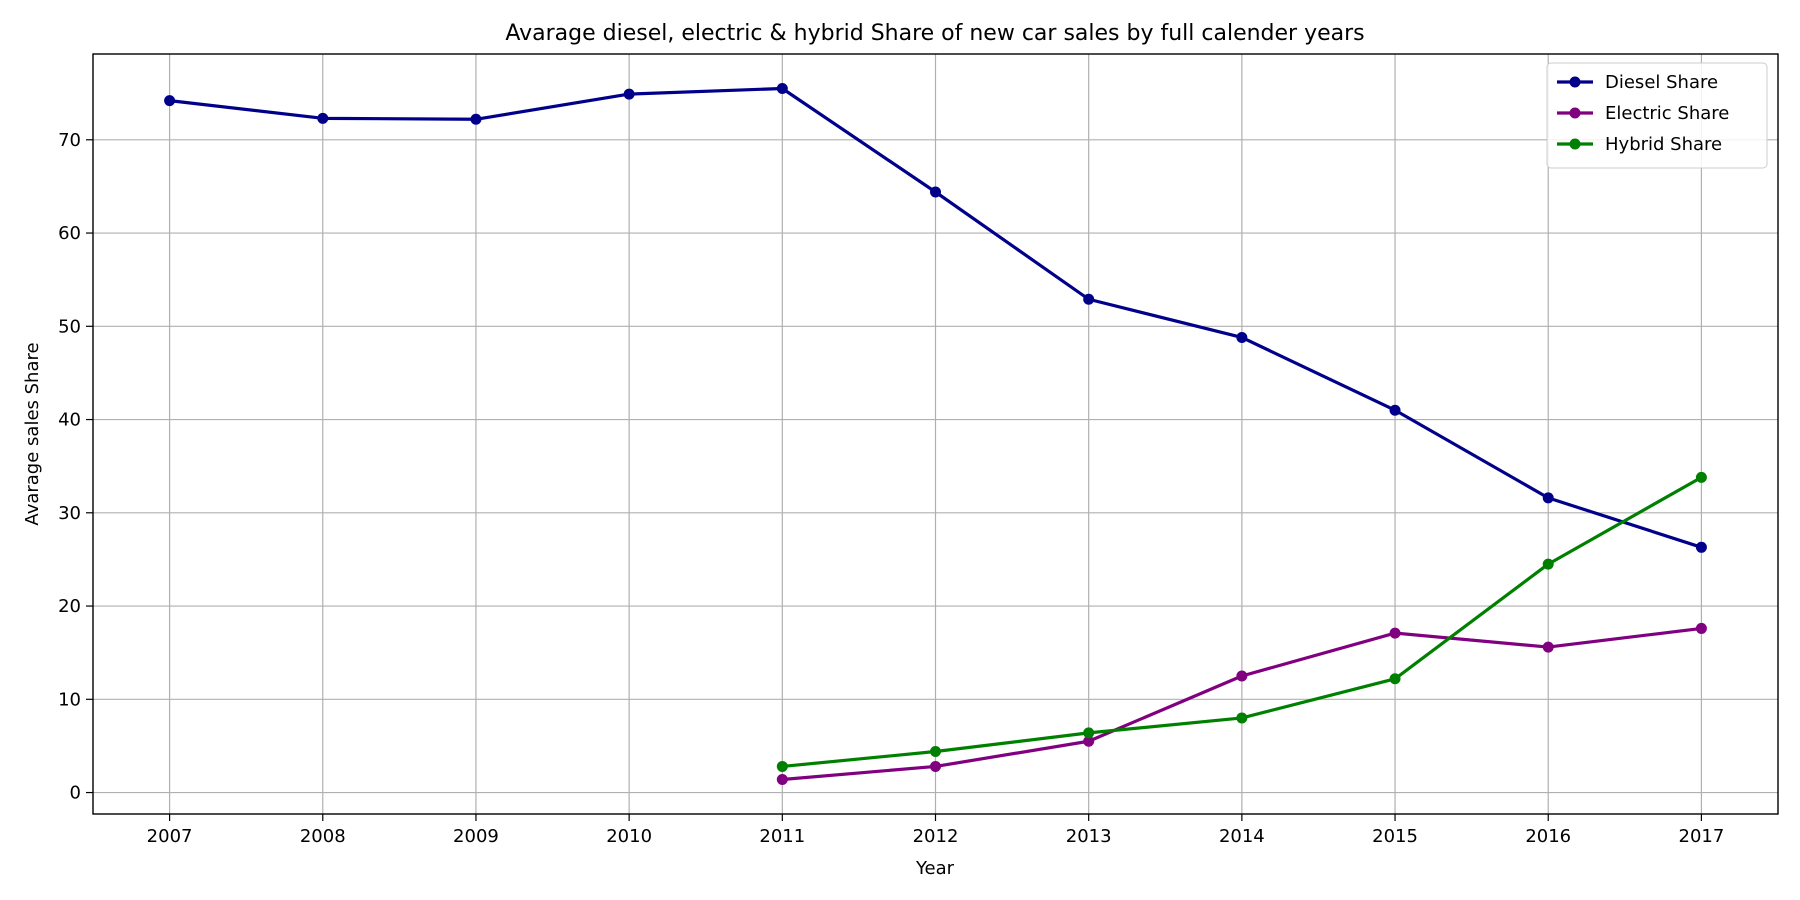 The height and width of the screenshot is (900, 1800). Describe the element at coordinates (75, 467) in the screenshot. I see `y-axis: 0 10 20 30 40 50 60 70` at that location.